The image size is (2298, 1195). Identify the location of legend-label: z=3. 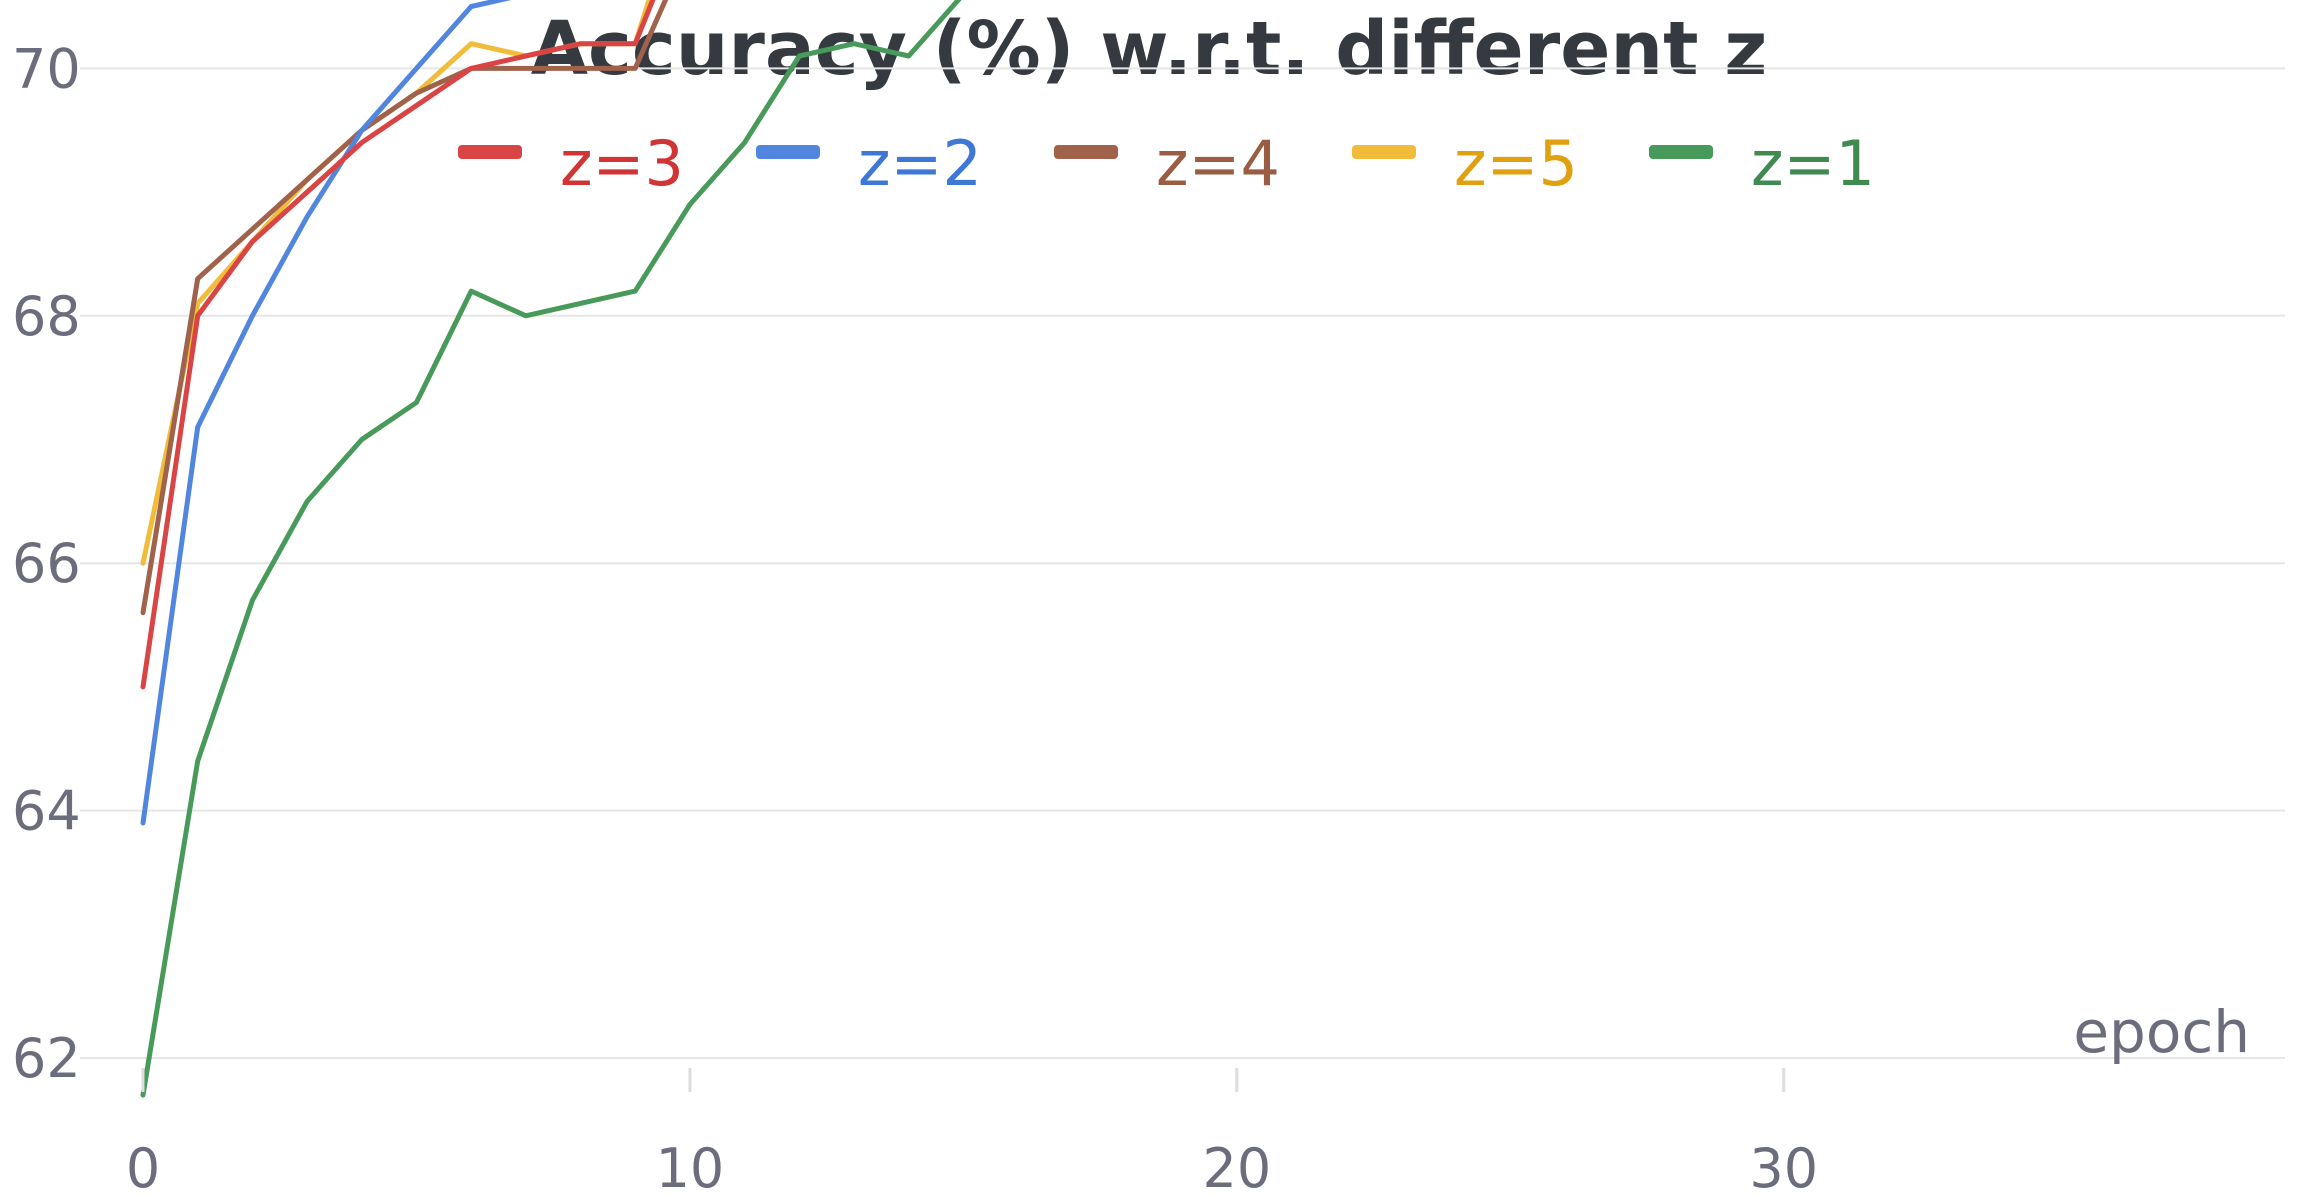
(622, 163).